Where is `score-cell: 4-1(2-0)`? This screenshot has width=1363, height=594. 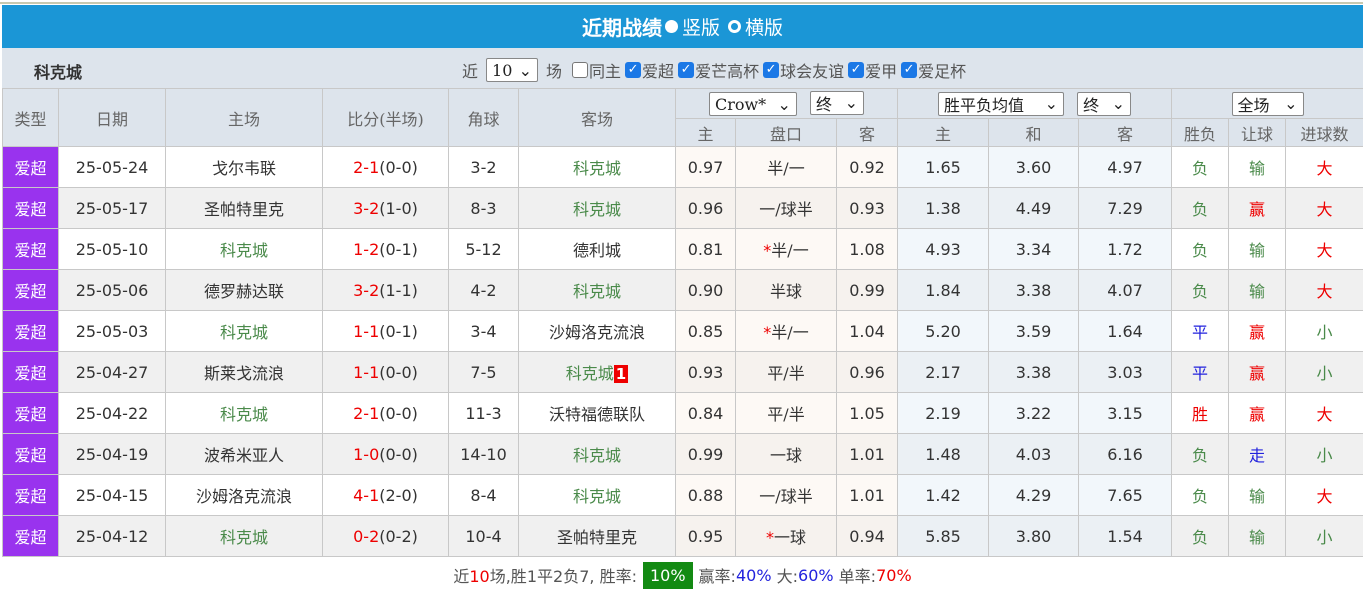 score-cell: 4-1(2-0) is located at coordinates (385, 495).